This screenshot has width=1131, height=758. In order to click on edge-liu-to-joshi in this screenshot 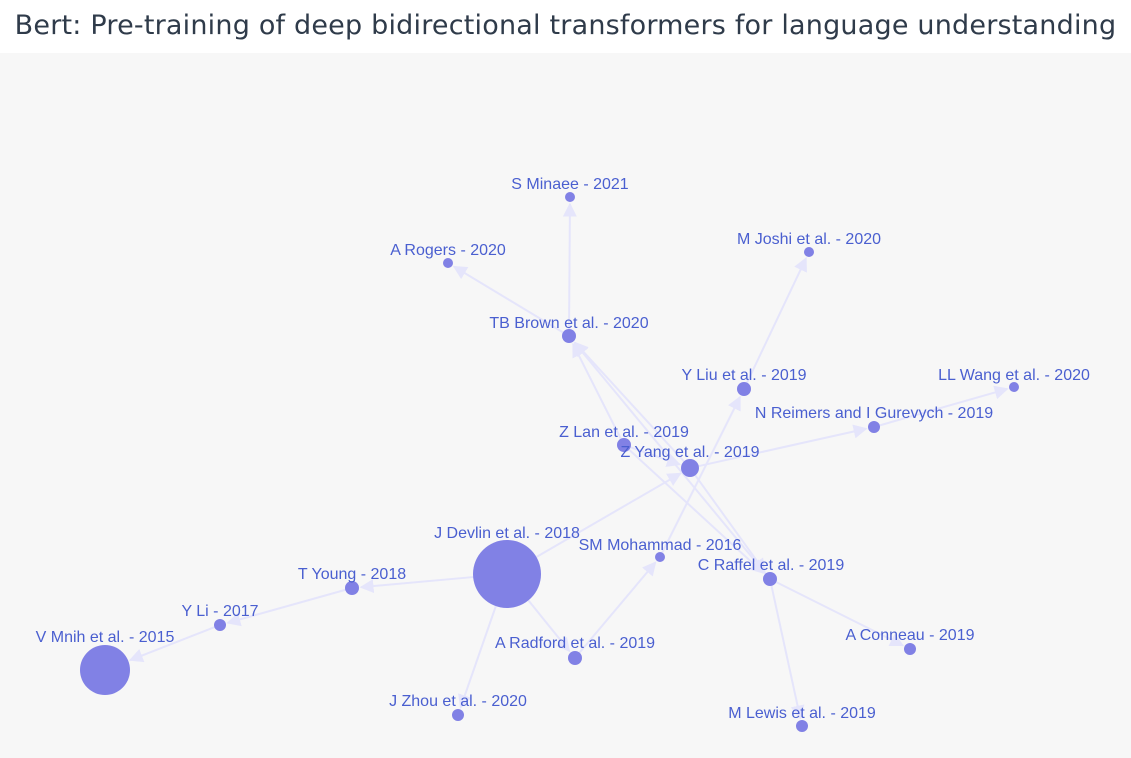, I will do `click(776, 320)`.